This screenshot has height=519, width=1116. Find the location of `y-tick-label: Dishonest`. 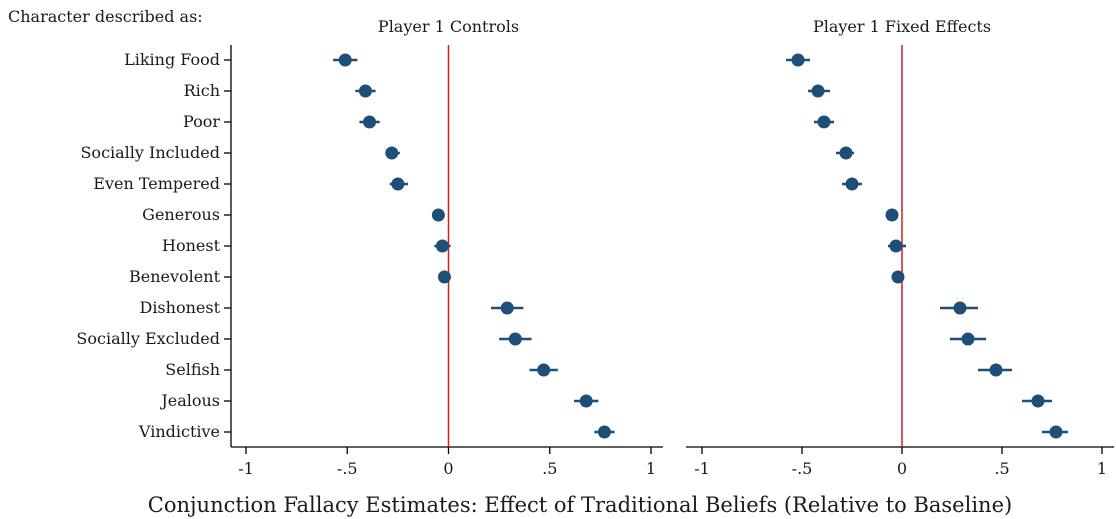

y-tick-label: Dishonest is located at coordinates (179, 307).